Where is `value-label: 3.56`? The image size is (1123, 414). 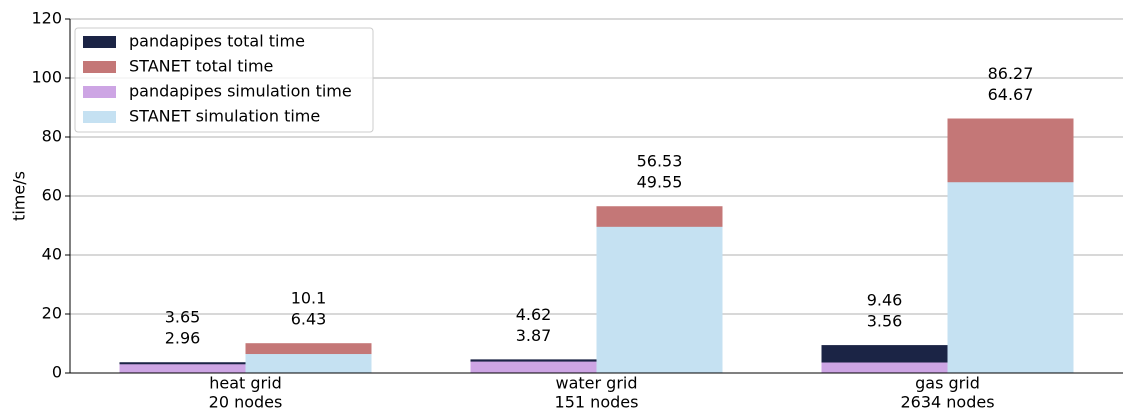 value-label: 3.56 is located at coordinates (885, 321).